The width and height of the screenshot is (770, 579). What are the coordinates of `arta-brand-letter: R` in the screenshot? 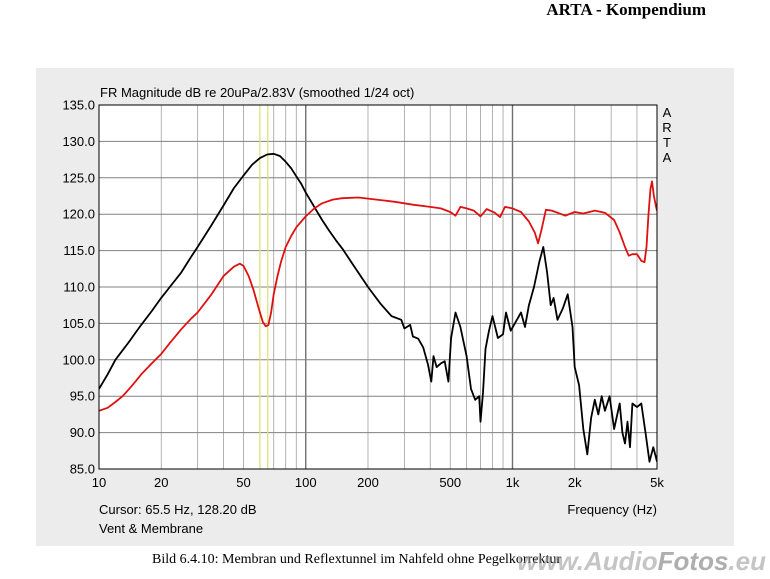 It's located at (666, 127).